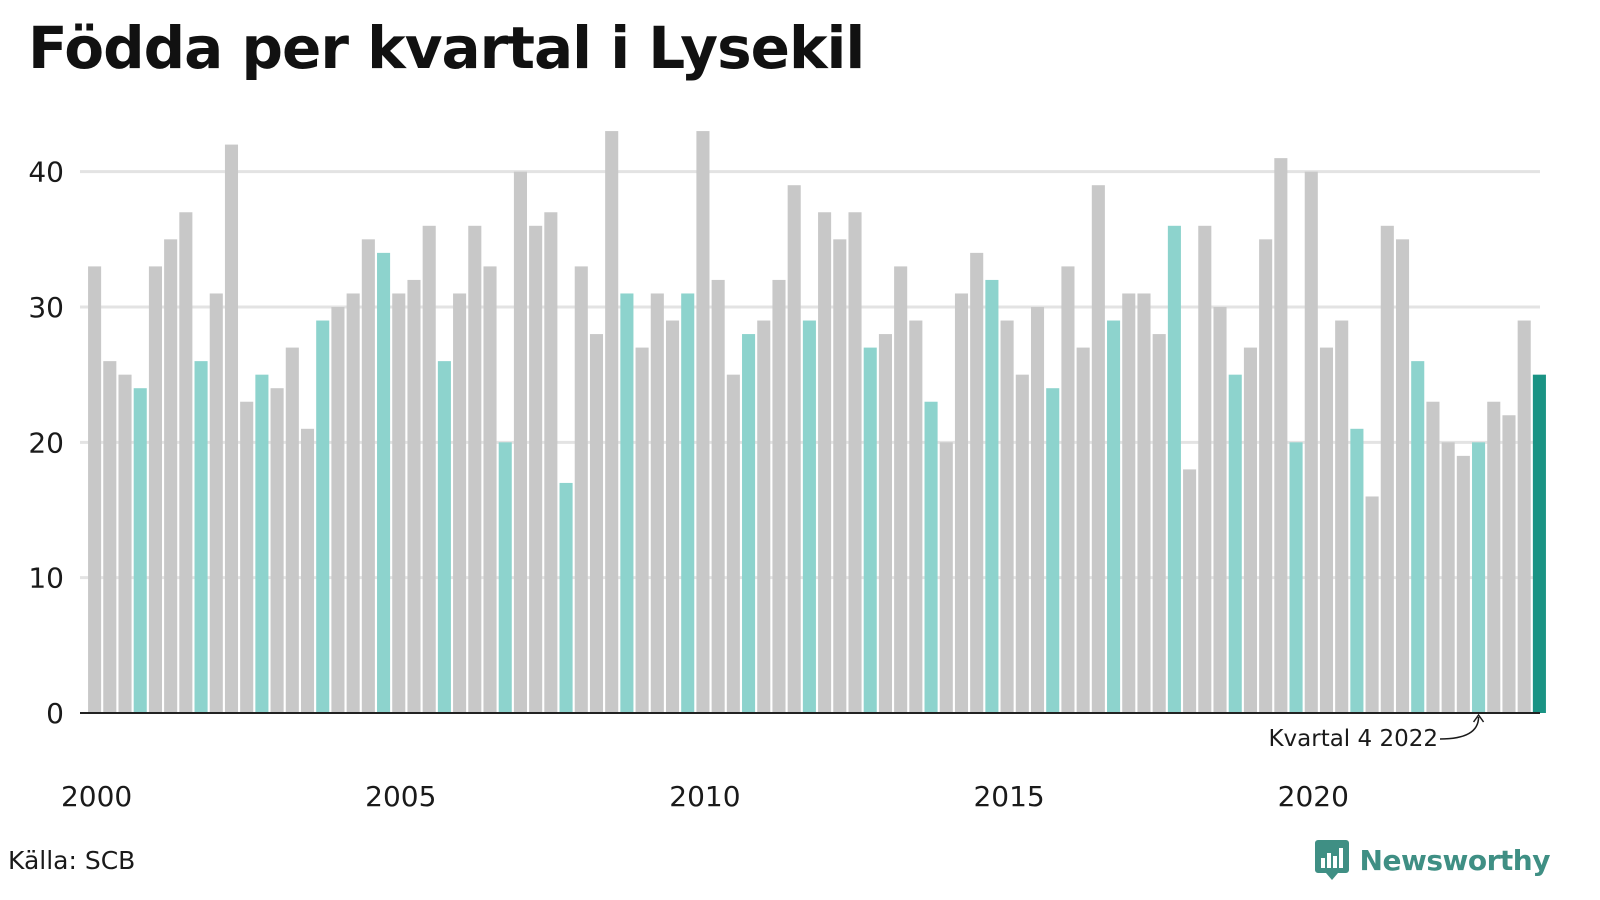 The image size is (1600, 900). I want to click on bar-2001-q2, so click(171, 476).